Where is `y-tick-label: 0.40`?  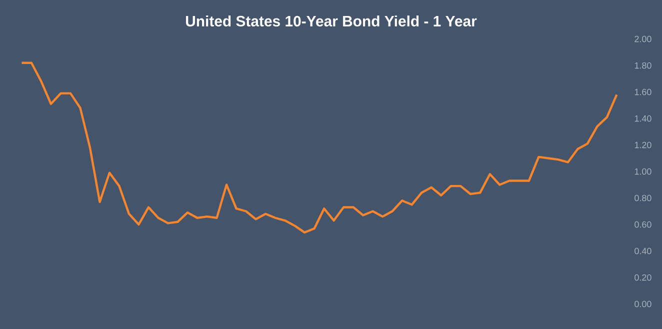
y-tick-label: 0.40 is located at coordinates (643, 251).